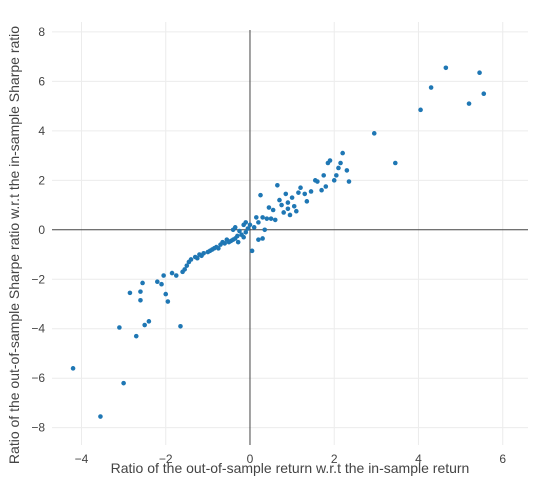 Image resolution: width=550 pixels, height=487 pixels. Describe the element at coordinates (418, 459) in the screenshot. I see `x-tick-label: 4` at that location.